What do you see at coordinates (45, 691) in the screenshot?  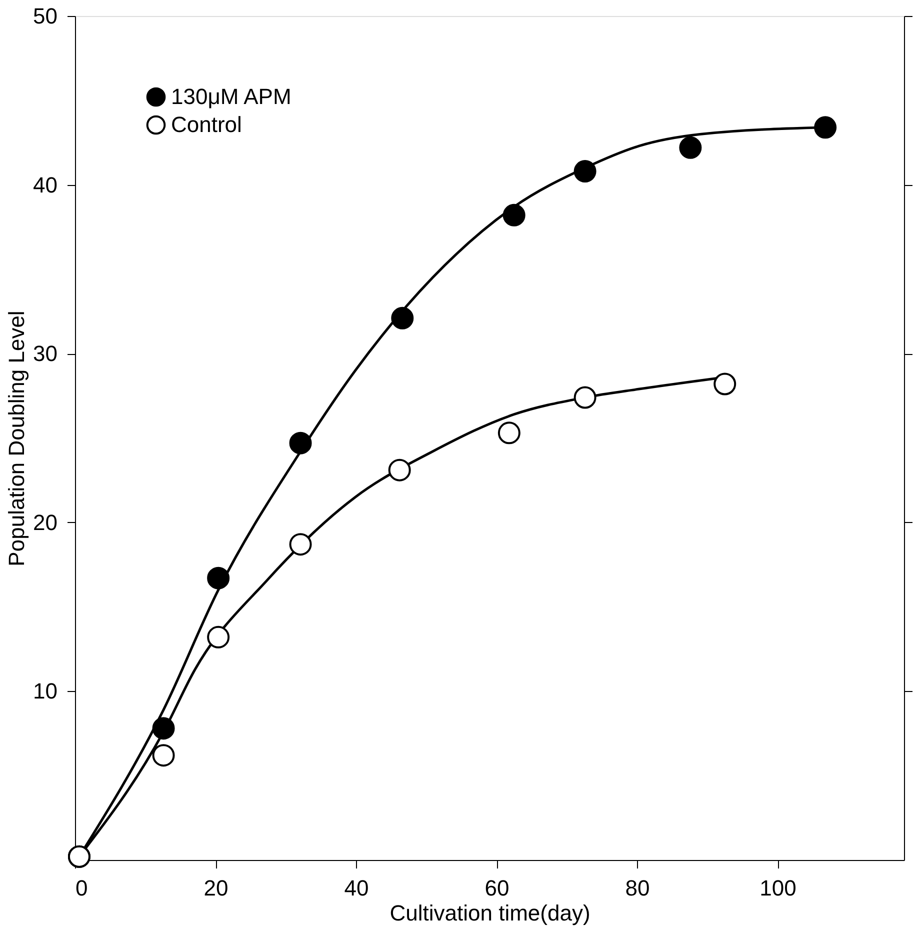 I see `y-tick-label: 10` at bounding box center [45, 691].